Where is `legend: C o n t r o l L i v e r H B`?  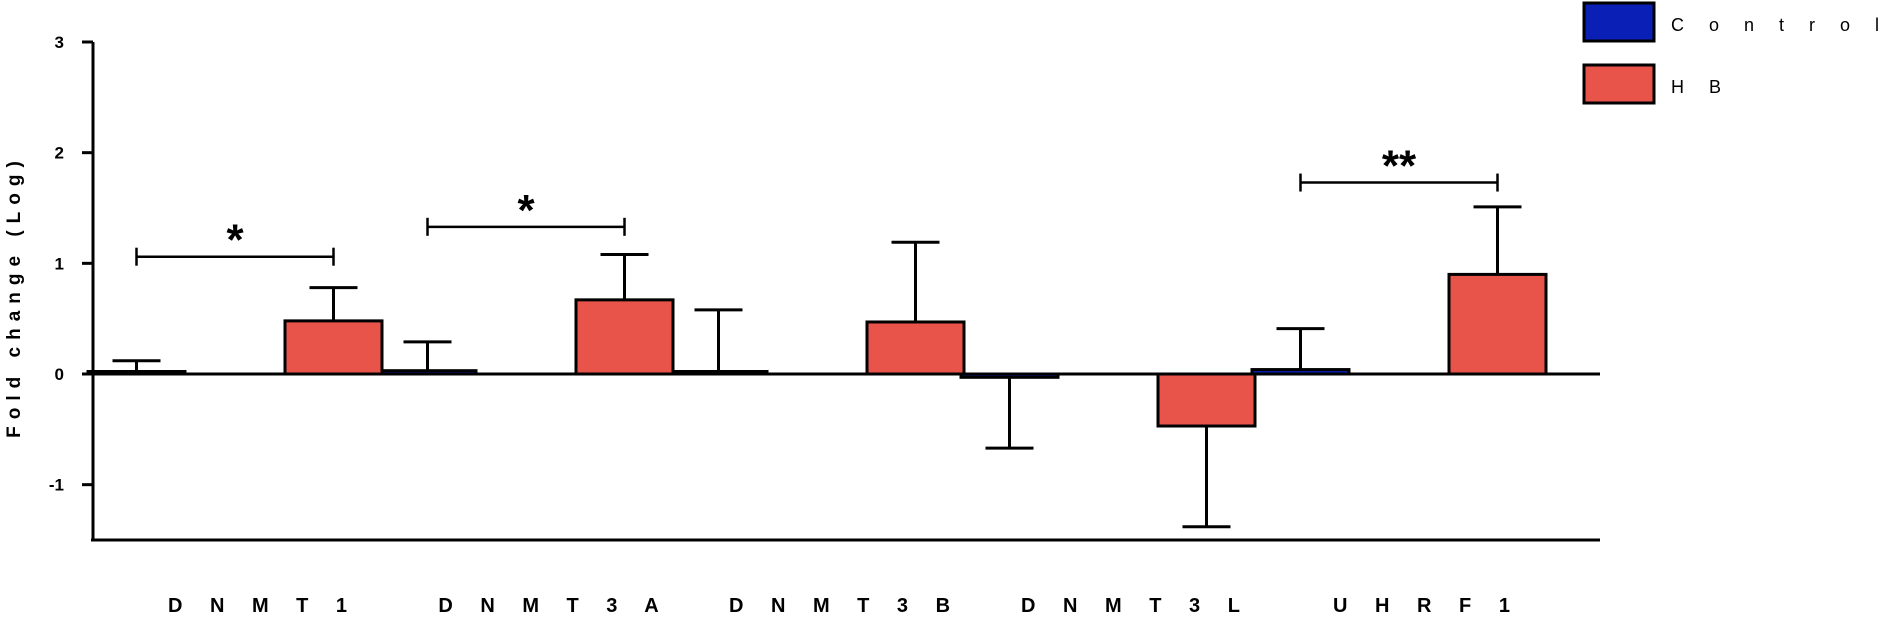 legend: C o n t r o l L i v e r H B is located at coordinates (1741, 53).